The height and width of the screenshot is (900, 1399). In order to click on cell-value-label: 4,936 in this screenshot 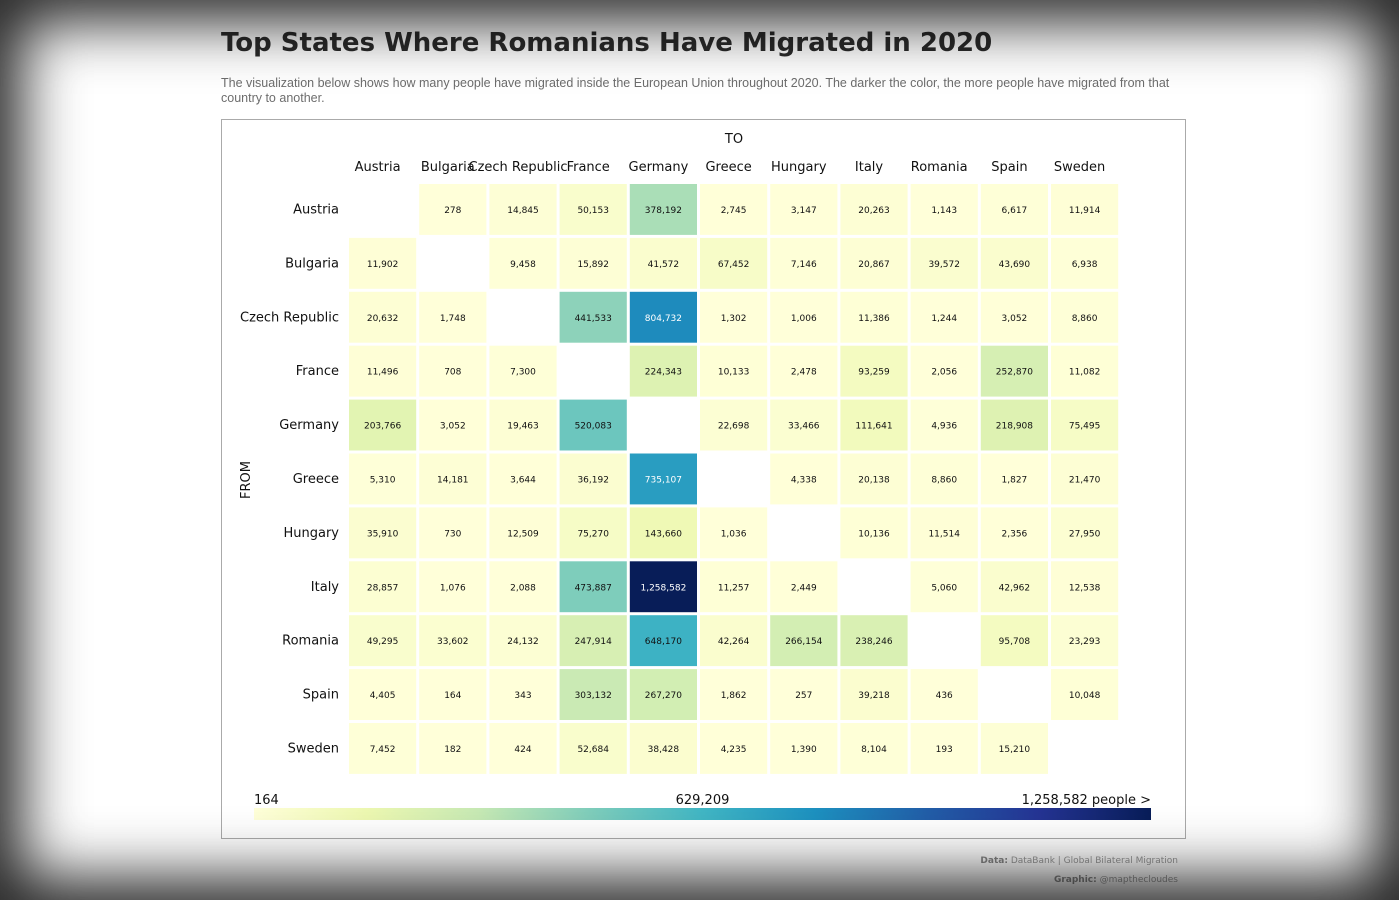, I will do `click(944, 427)`.